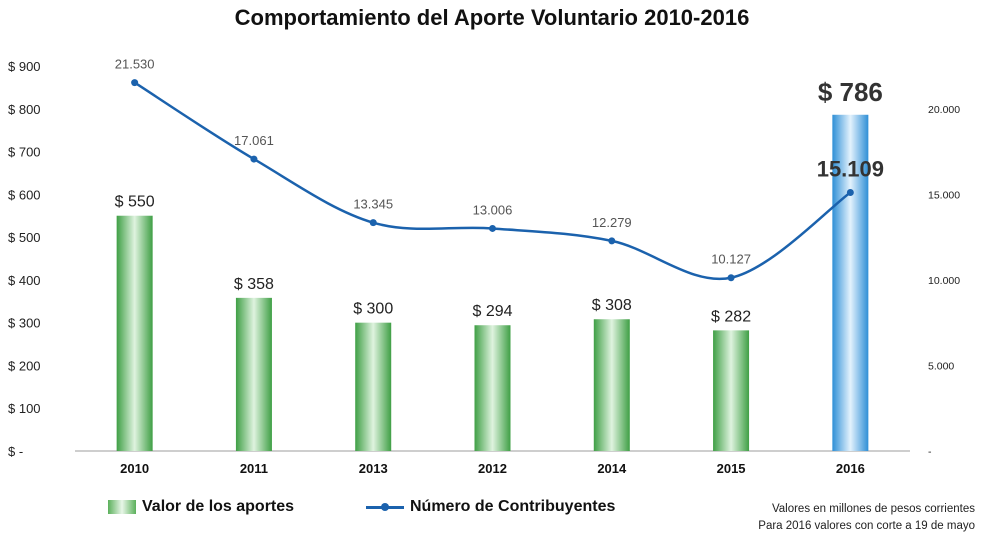 The height and width of the screenshot is (551, 984). I want to click on y-left-tick-label: $ 500, so click(24, 237).